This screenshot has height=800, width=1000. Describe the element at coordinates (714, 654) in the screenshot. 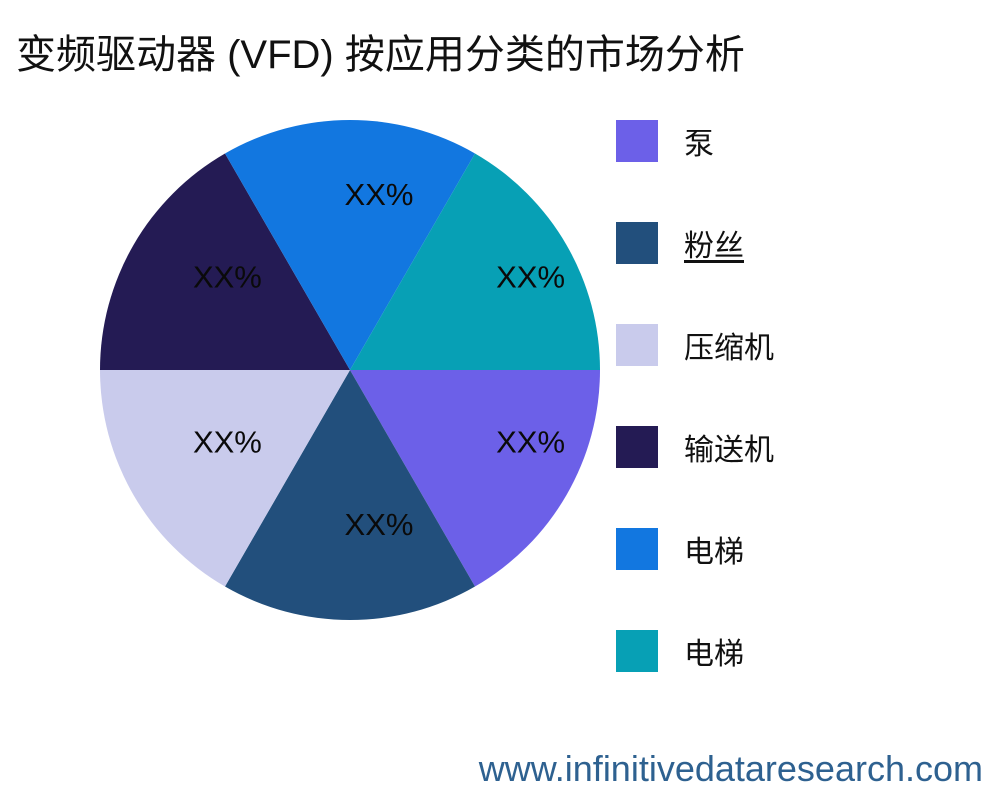

I see `legend-label-5: 电梯` at that location.